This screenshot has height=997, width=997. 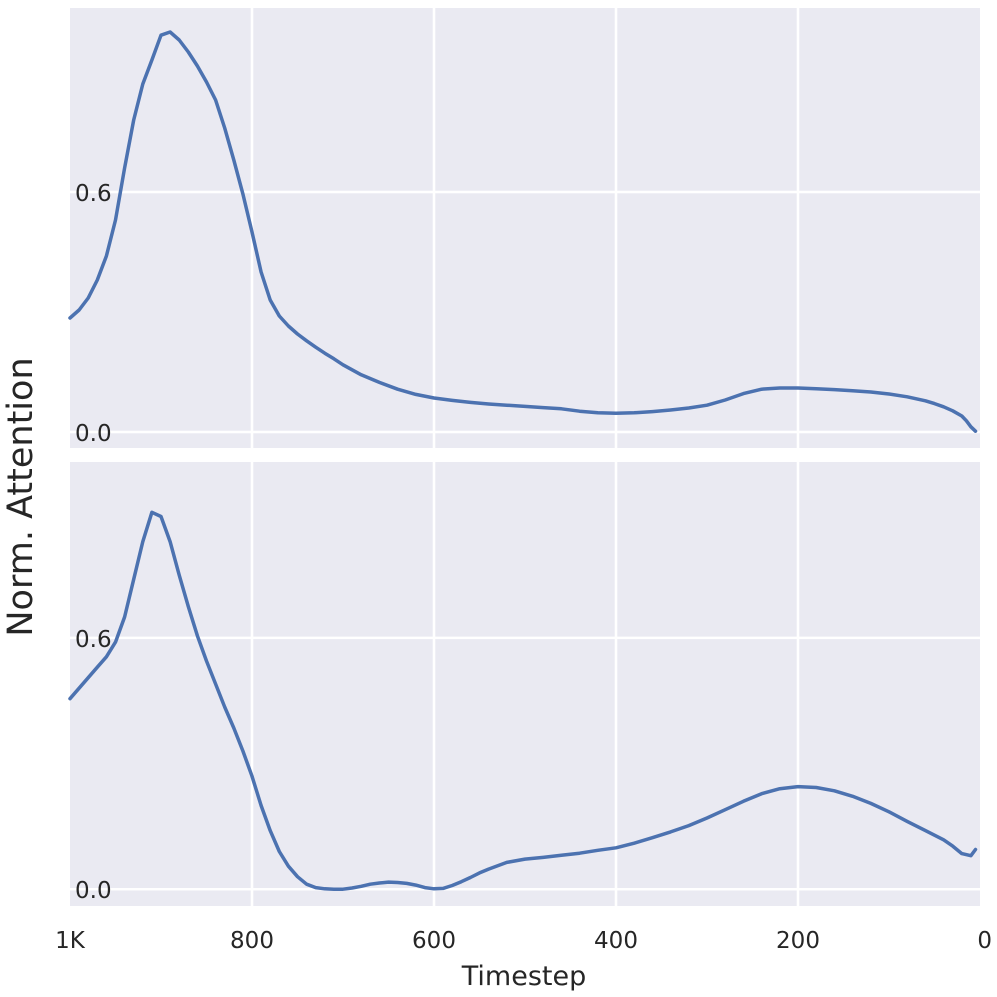 I want to click on x-tick-label: 200, so click(x=798, y=941).